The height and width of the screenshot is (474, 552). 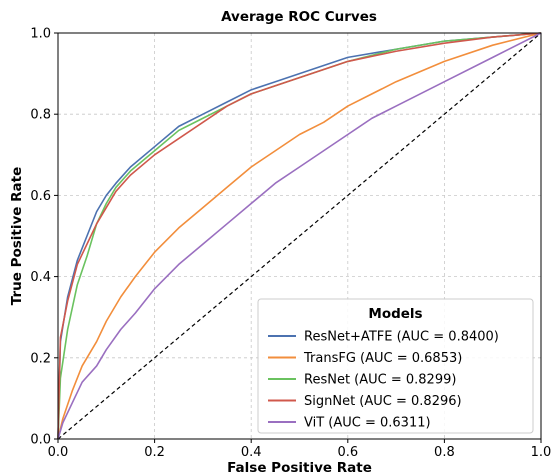 What do you see at coordinates (251, 452) in the screenshot?
I see `x-tick-label: 0.4` at bounding box center [251, 452].